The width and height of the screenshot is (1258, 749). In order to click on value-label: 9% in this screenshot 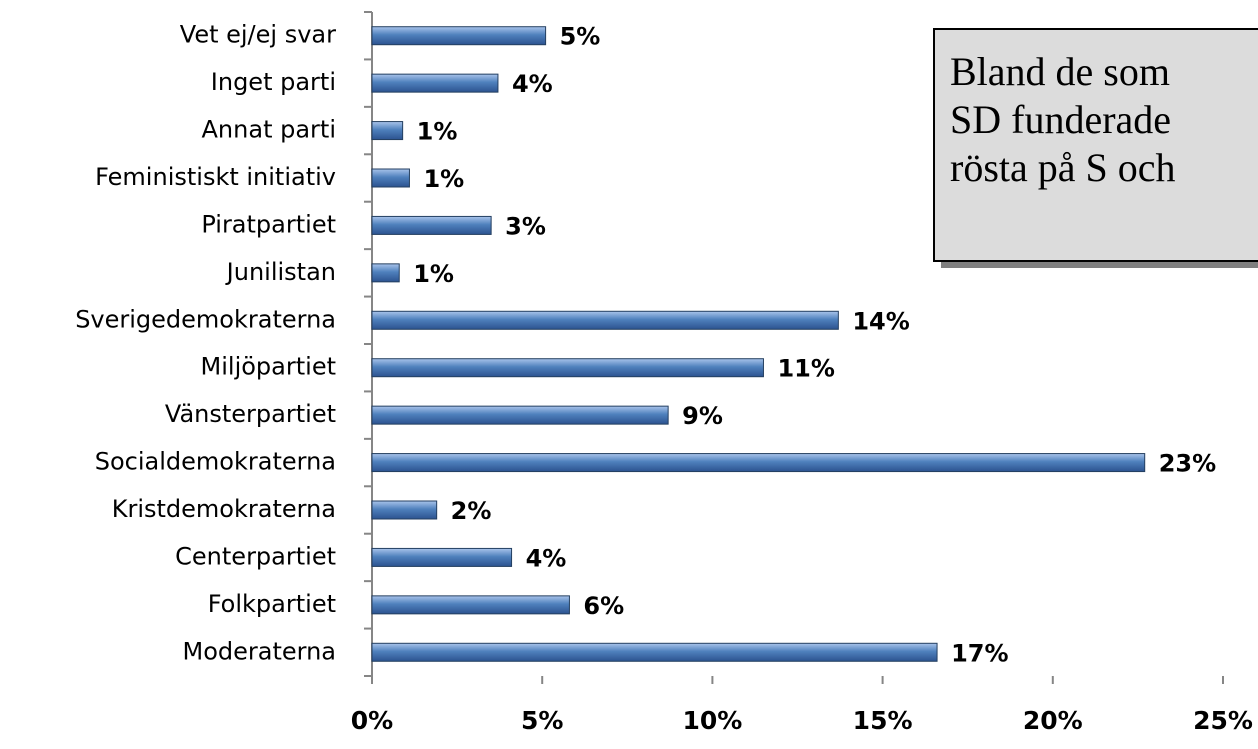, I will do `click(702, 416)`.